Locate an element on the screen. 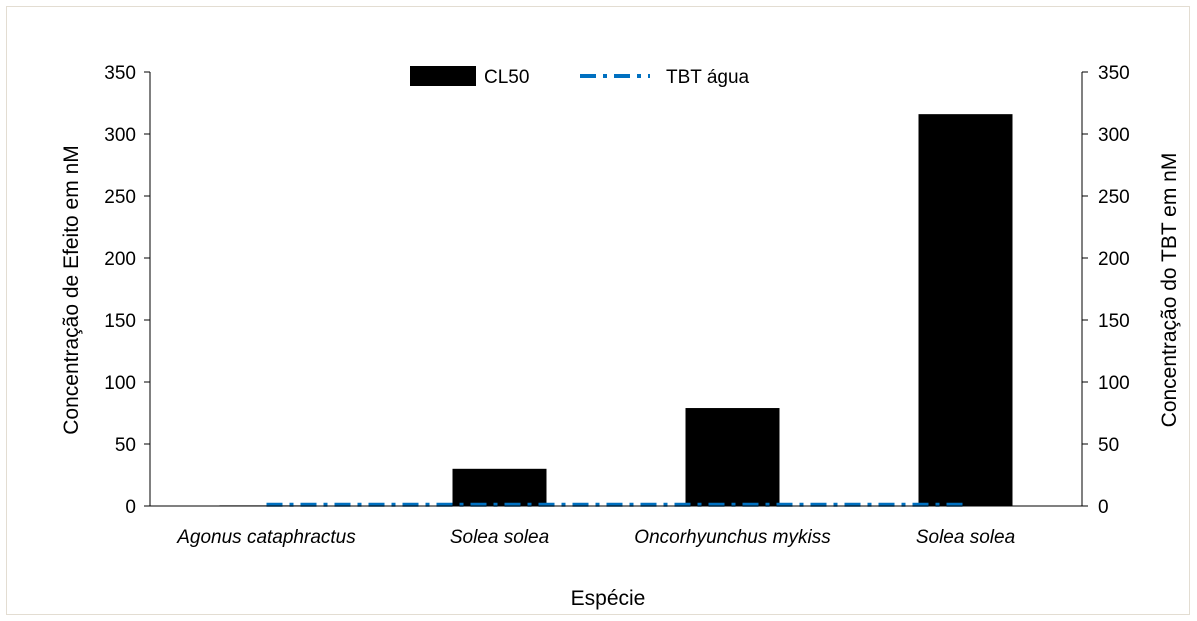  y2-tick-label: 50 is located at coordinates (1108, 445).